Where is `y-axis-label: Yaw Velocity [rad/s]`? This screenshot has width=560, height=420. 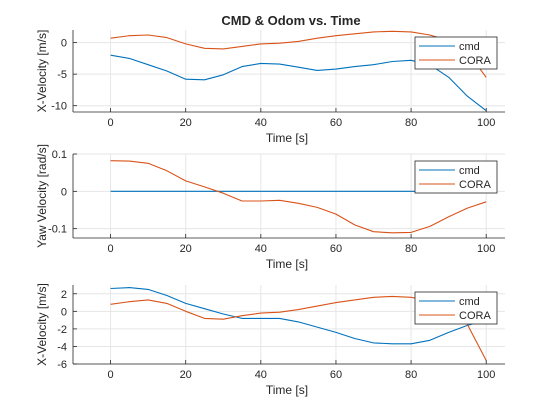
y-axis-label: Yaw Velocity [rad/s] is located at coordinates (42, 196).